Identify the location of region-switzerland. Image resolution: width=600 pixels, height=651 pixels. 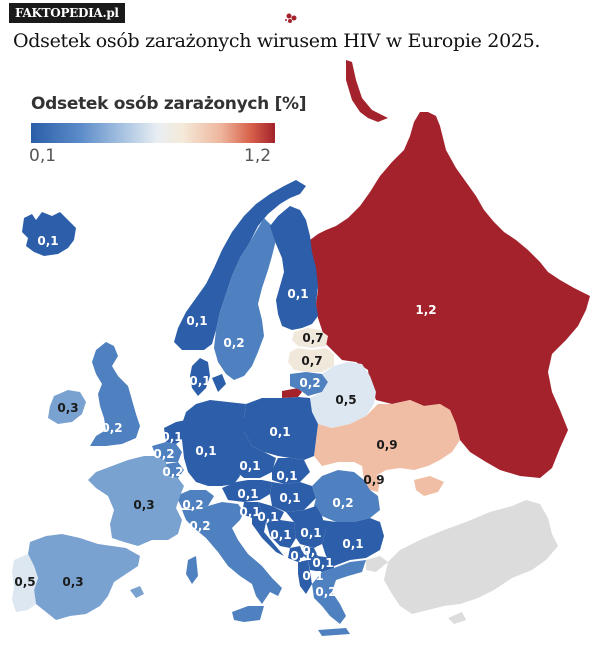
(195, 500).